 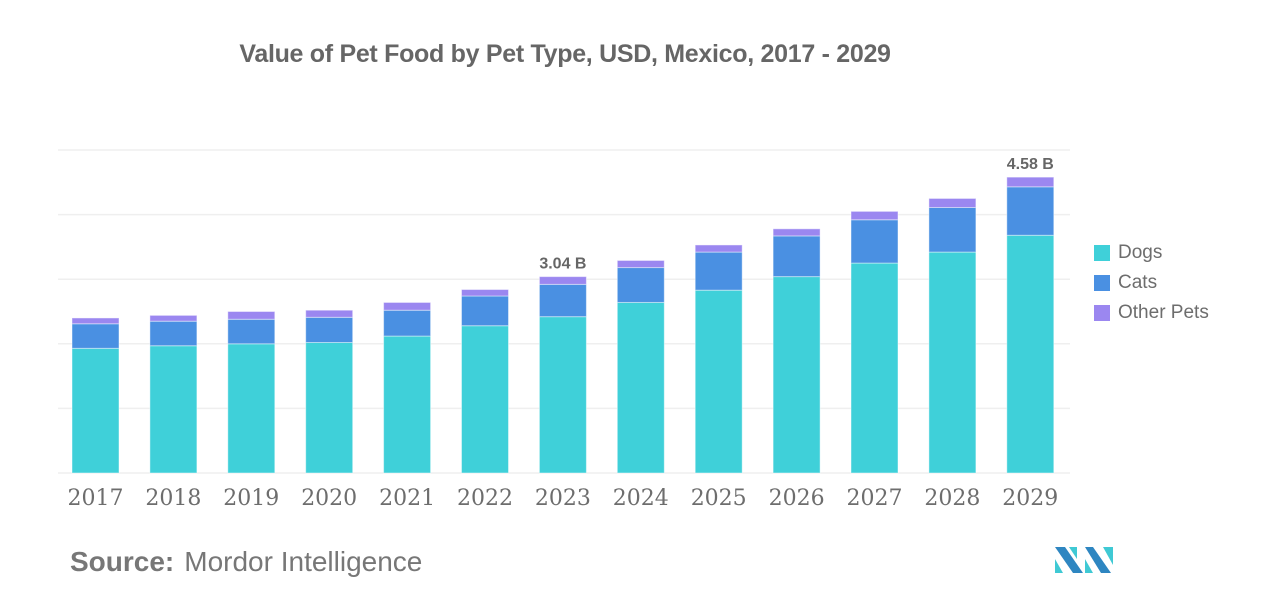 I want to click on bar-dogs-2020, so click(x=329, y=408).